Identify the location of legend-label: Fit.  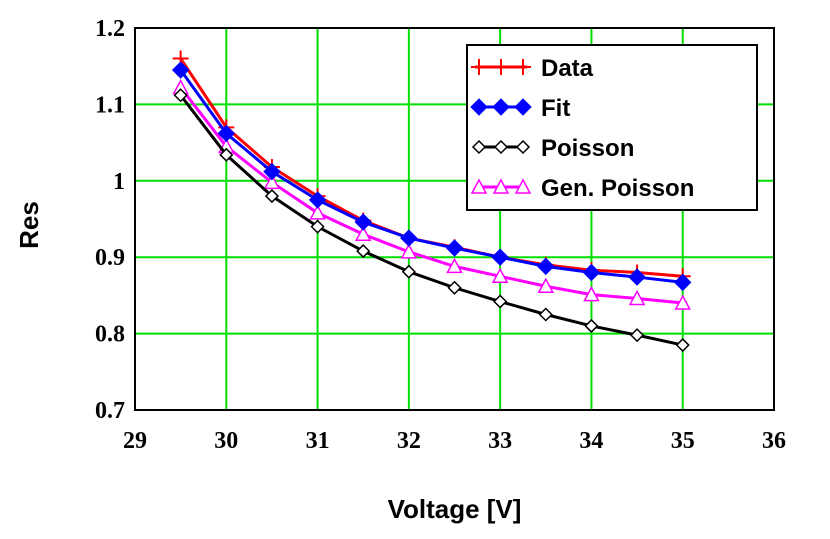
(555, 108).